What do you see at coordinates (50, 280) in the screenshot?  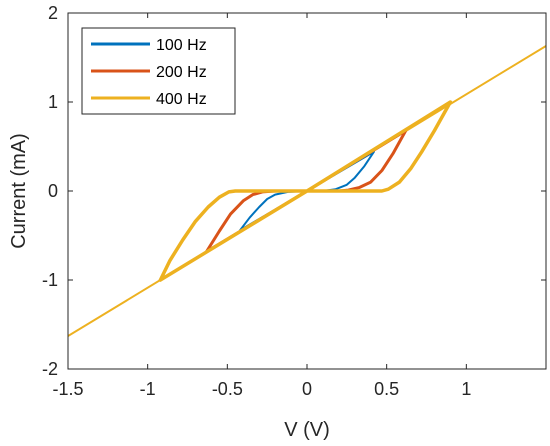 I see `y-tick-label: -1` at bounding box center [50, 280].